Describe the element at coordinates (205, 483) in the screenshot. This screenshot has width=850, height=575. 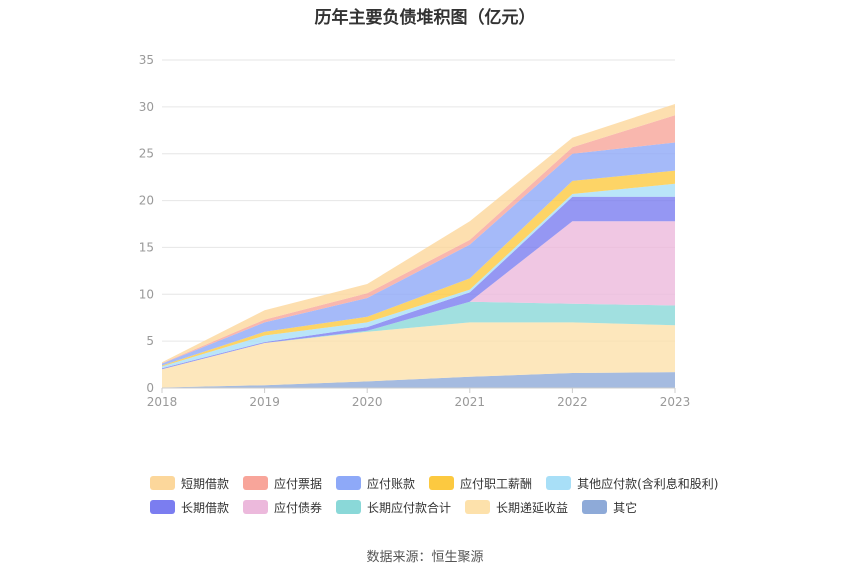
I see `legend-label: 短期借款` at that location.